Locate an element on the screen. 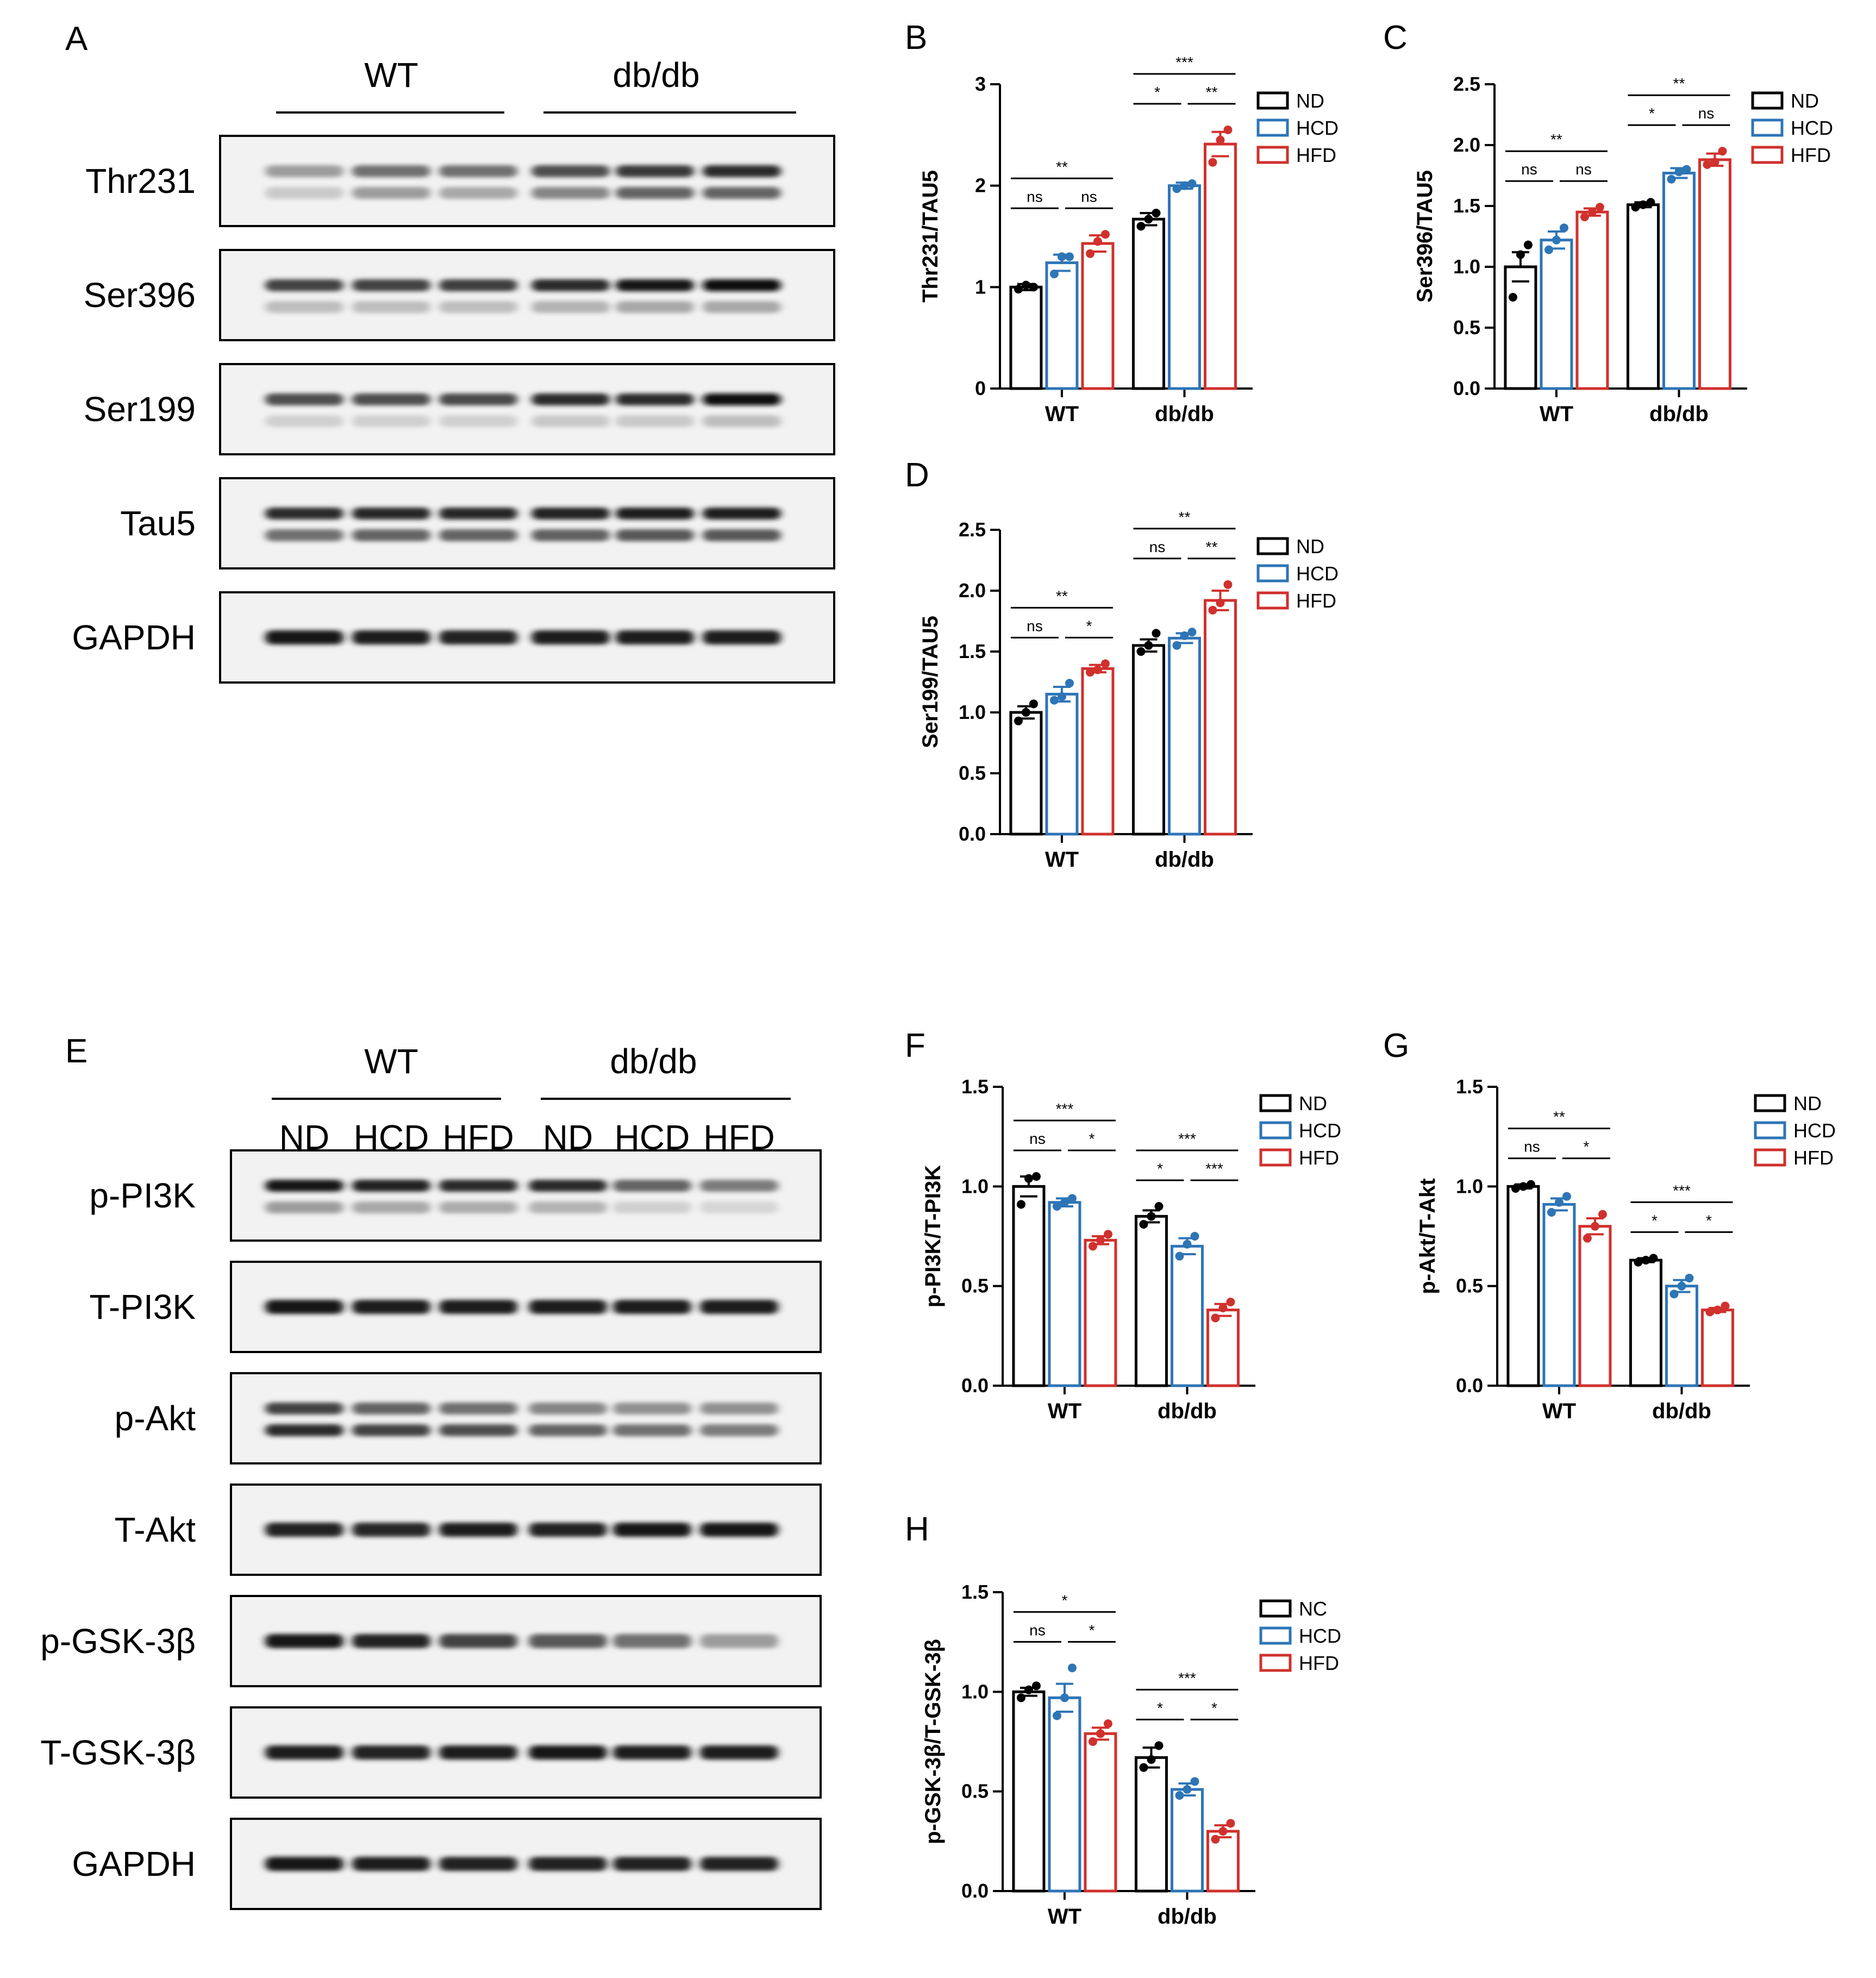 The width and height of the screenshot is (1876, 1978). y-axis-label: Ser199/TAU5 is located at coordinates (930, 682).